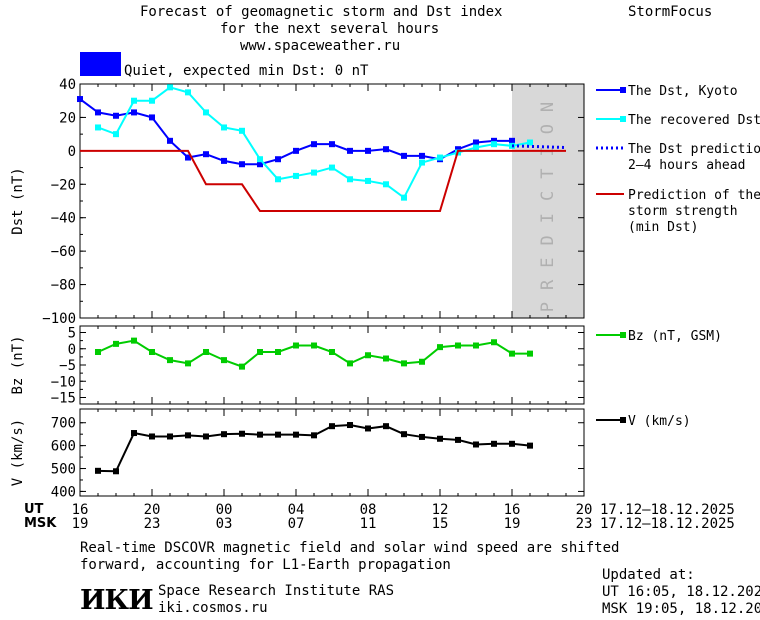 Image resolution: width=760 pixels, height=620 pixels. I want to click on y-tick-label: −60, so click(63, 252).